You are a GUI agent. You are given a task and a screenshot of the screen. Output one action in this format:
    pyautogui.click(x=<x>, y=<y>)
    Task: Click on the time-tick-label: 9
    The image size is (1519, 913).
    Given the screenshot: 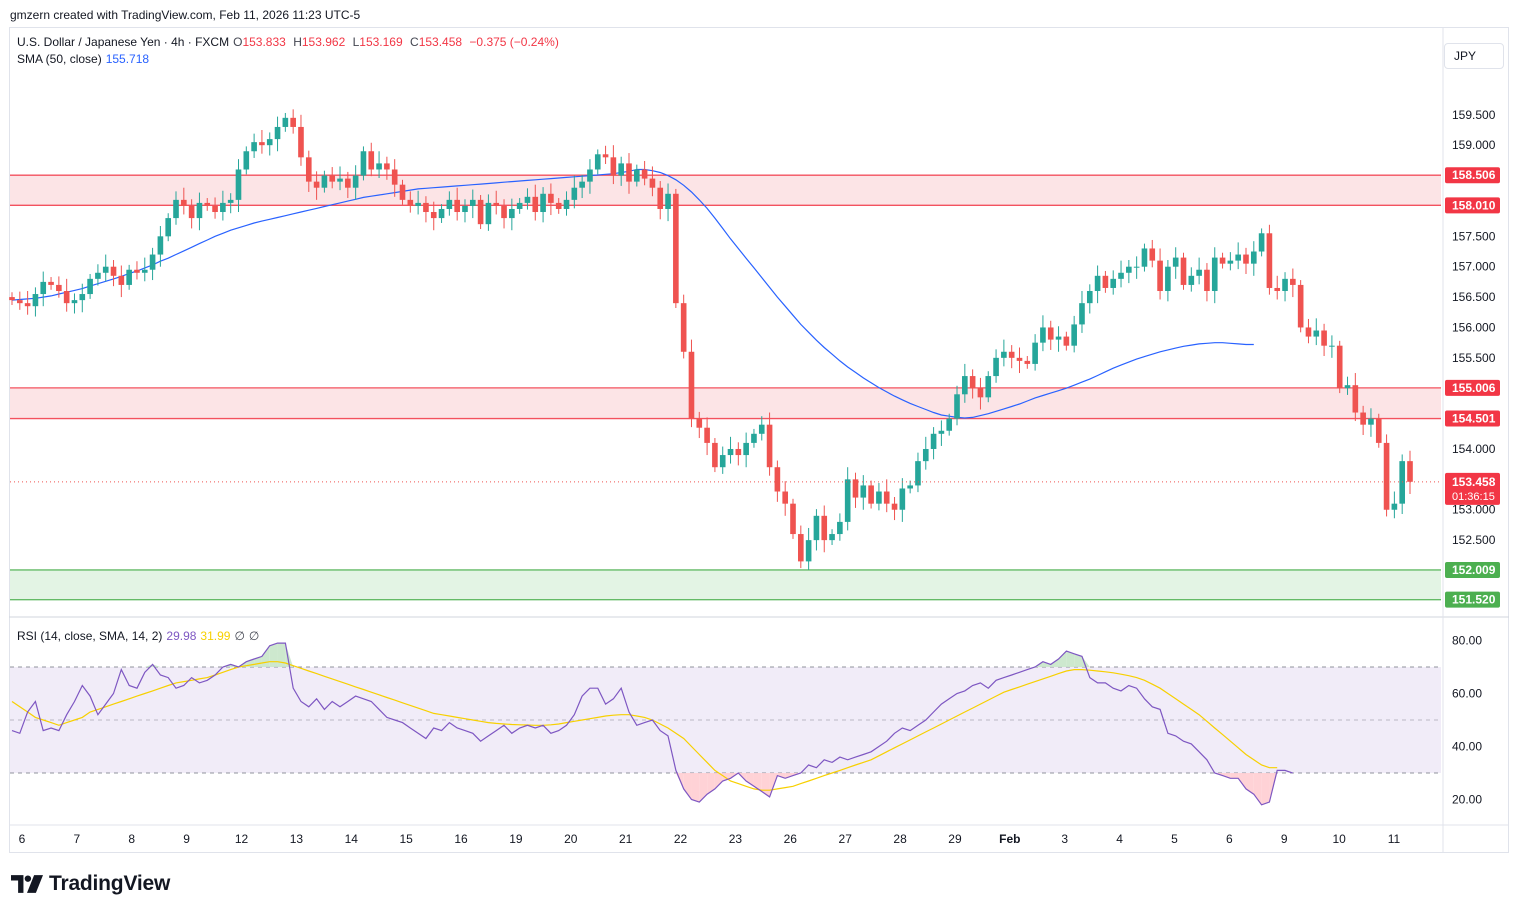 What is the action you would take?
    pyautogui.click(x=186, y=839)
    